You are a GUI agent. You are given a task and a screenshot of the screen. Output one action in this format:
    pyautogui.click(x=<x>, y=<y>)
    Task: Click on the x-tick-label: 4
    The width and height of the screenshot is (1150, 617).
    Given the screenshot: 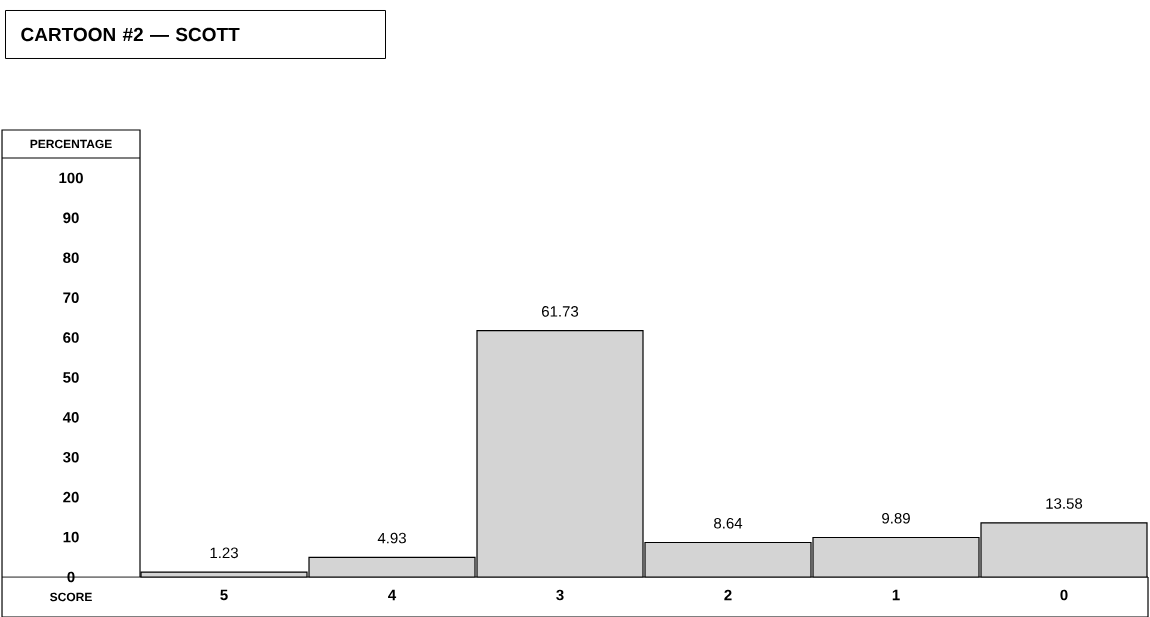 What is the action you would take?
    pyautogui.click(x=392, y=595)
    